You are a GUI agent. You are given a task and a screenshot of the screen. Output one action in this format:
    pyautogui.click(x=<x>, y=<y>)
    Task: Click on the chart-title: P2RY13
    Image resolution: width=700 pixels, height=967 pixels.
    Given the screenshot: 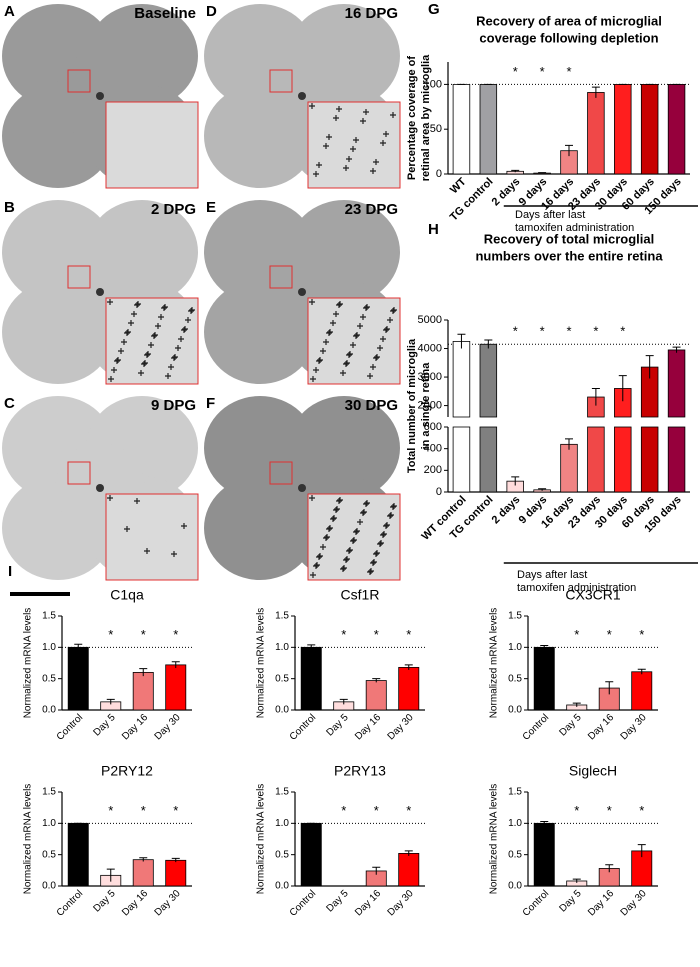 What is the action you would take?
    pyautogui.click(x=360, y=771)
    